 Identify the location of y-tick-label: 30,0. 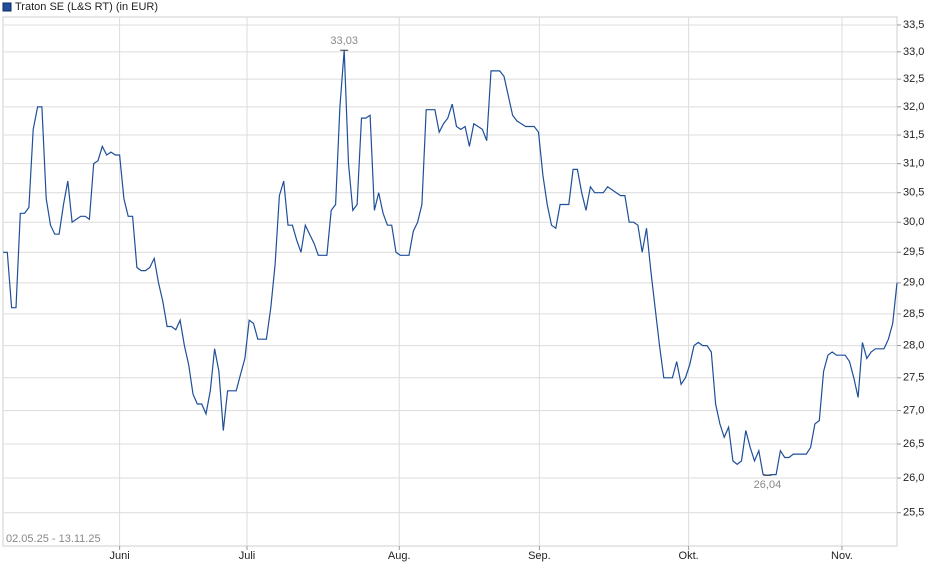
(913, 222).